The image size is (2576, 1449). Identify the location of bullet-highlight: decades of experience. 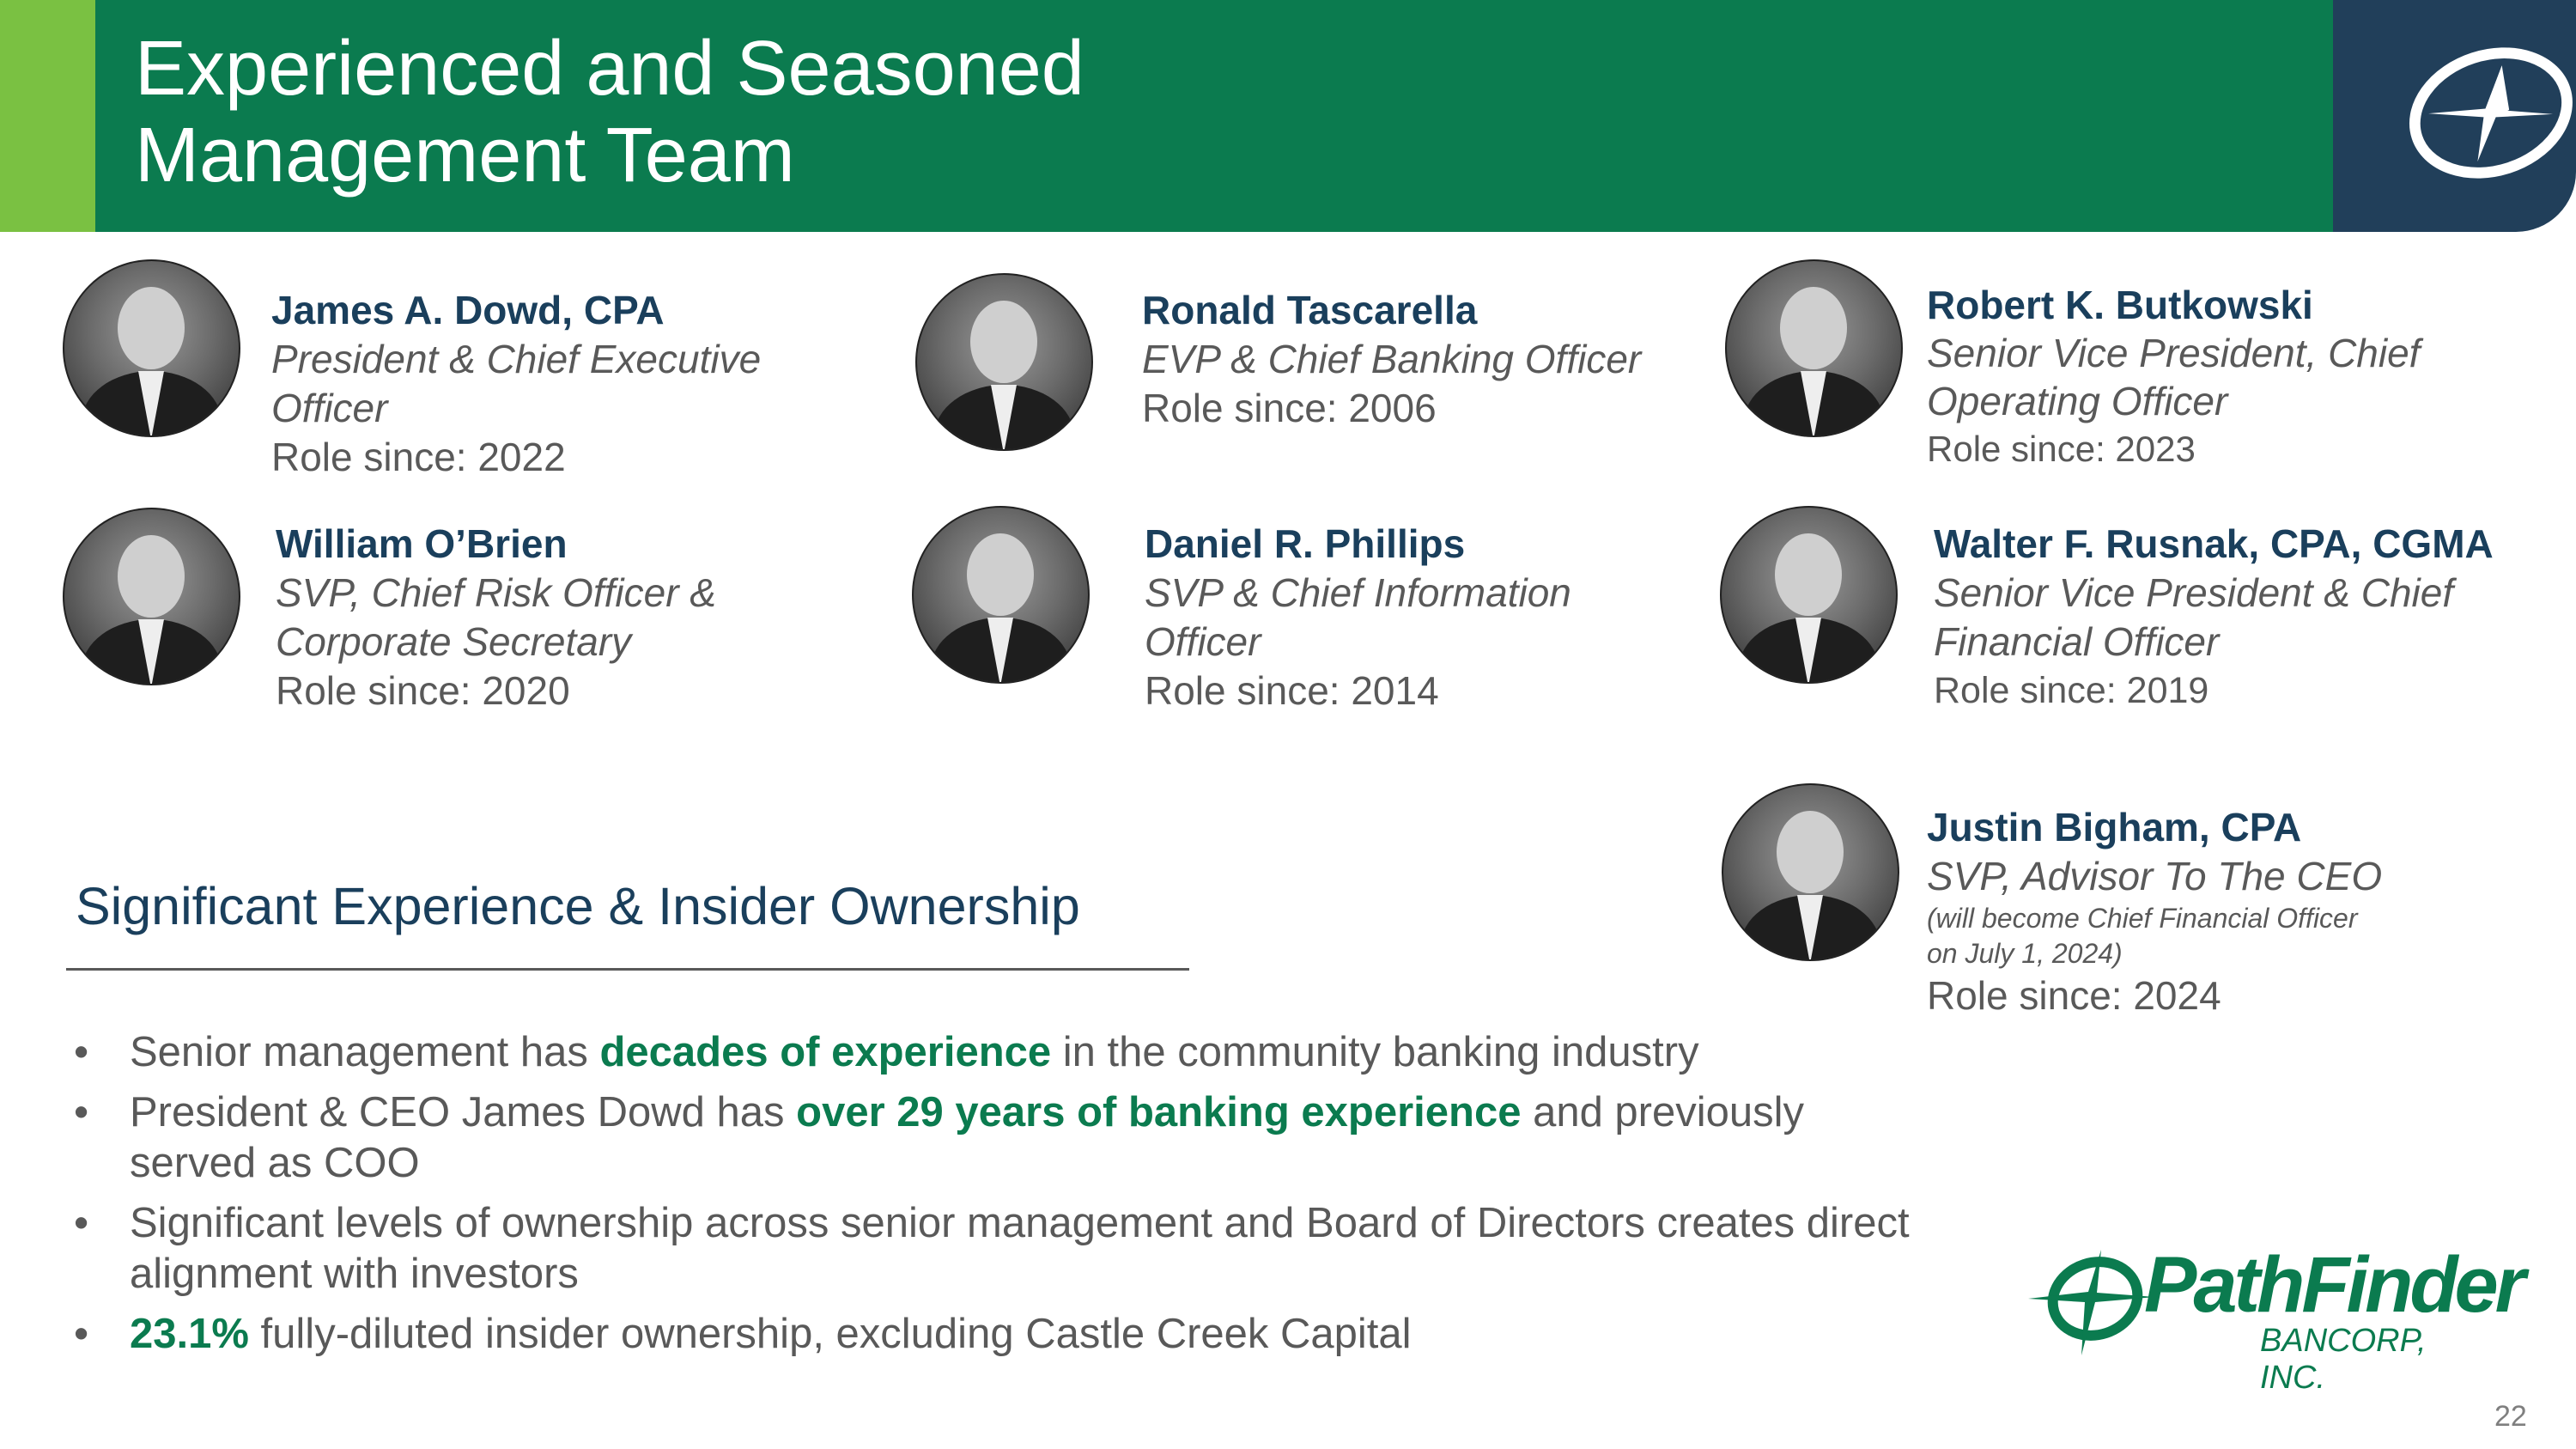
(825, 1052).